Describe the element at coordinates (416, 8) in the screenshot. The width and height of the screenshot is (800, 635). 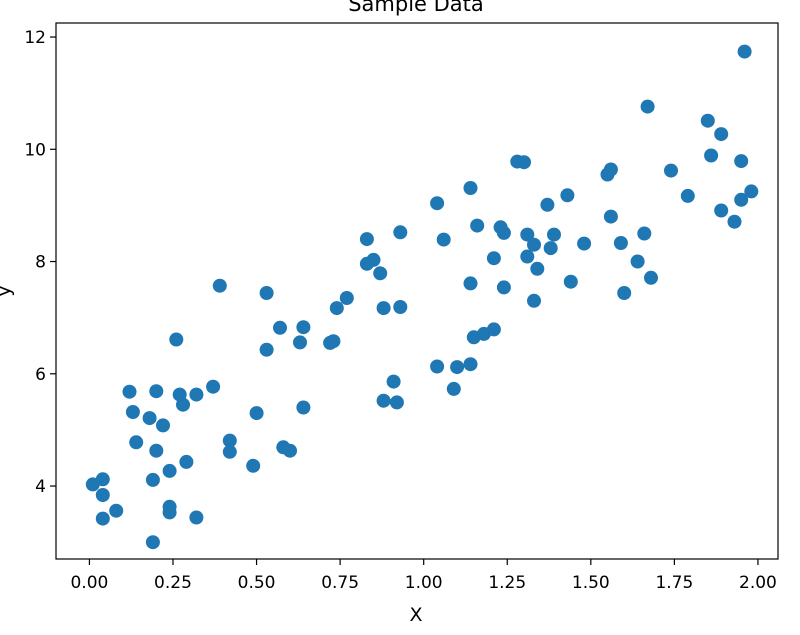
I see `chart-title: Sample Data` at that location.